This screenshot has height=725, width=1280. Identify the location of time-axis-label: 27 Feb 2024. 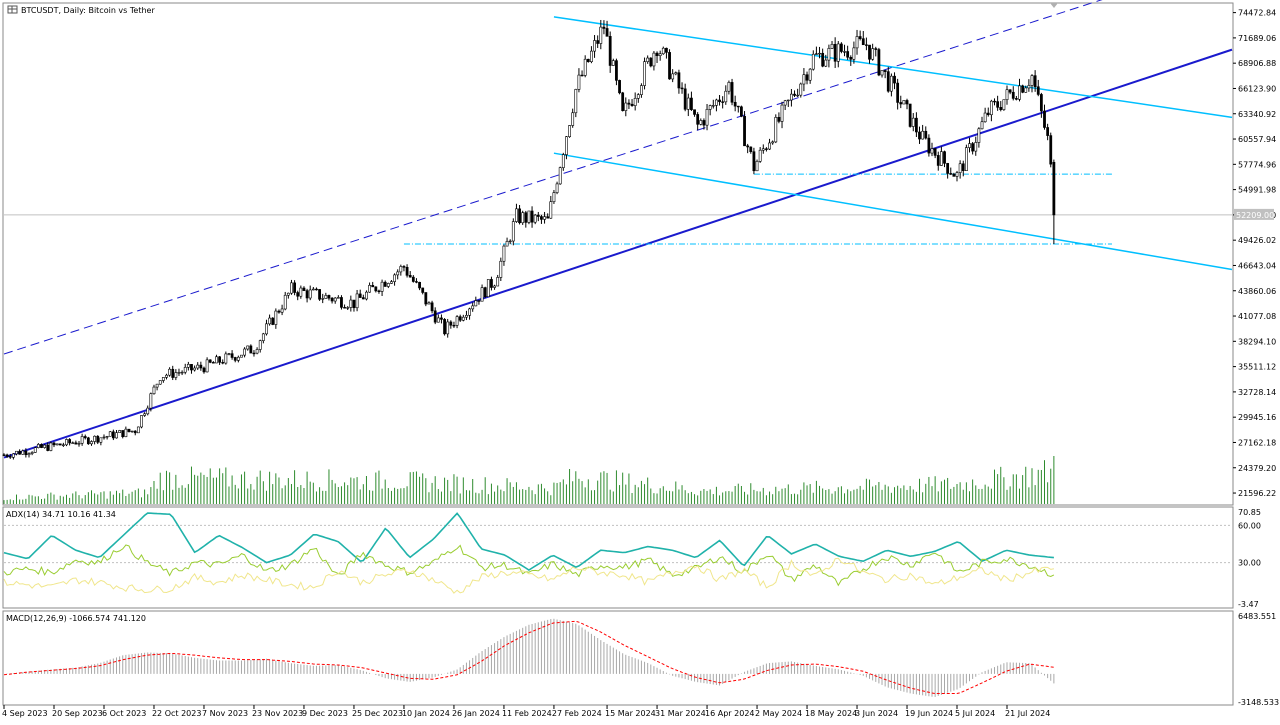
(577, 713).